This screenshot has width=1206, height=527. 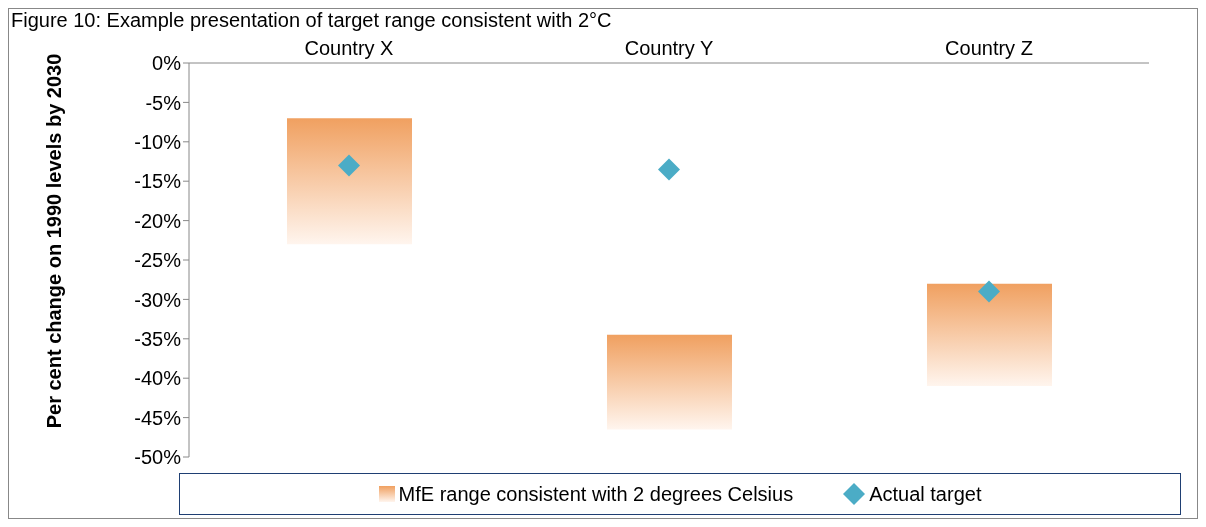 I want to click on y-tick-label: -50%, so click(x=158, y=457).